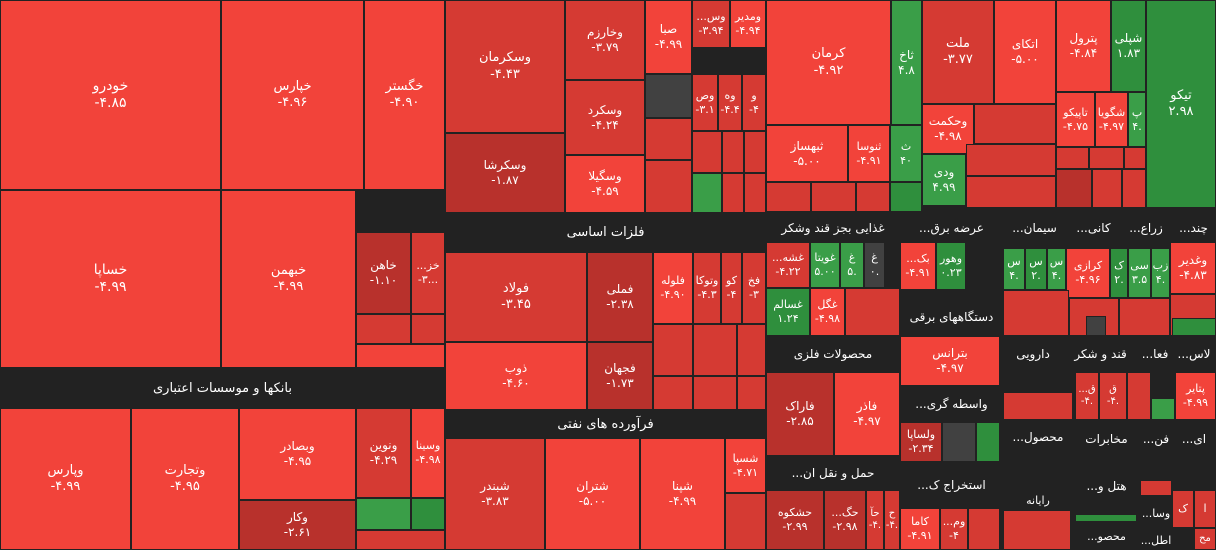  I want to click on sector-header: دارویی, so click(1033, 354).